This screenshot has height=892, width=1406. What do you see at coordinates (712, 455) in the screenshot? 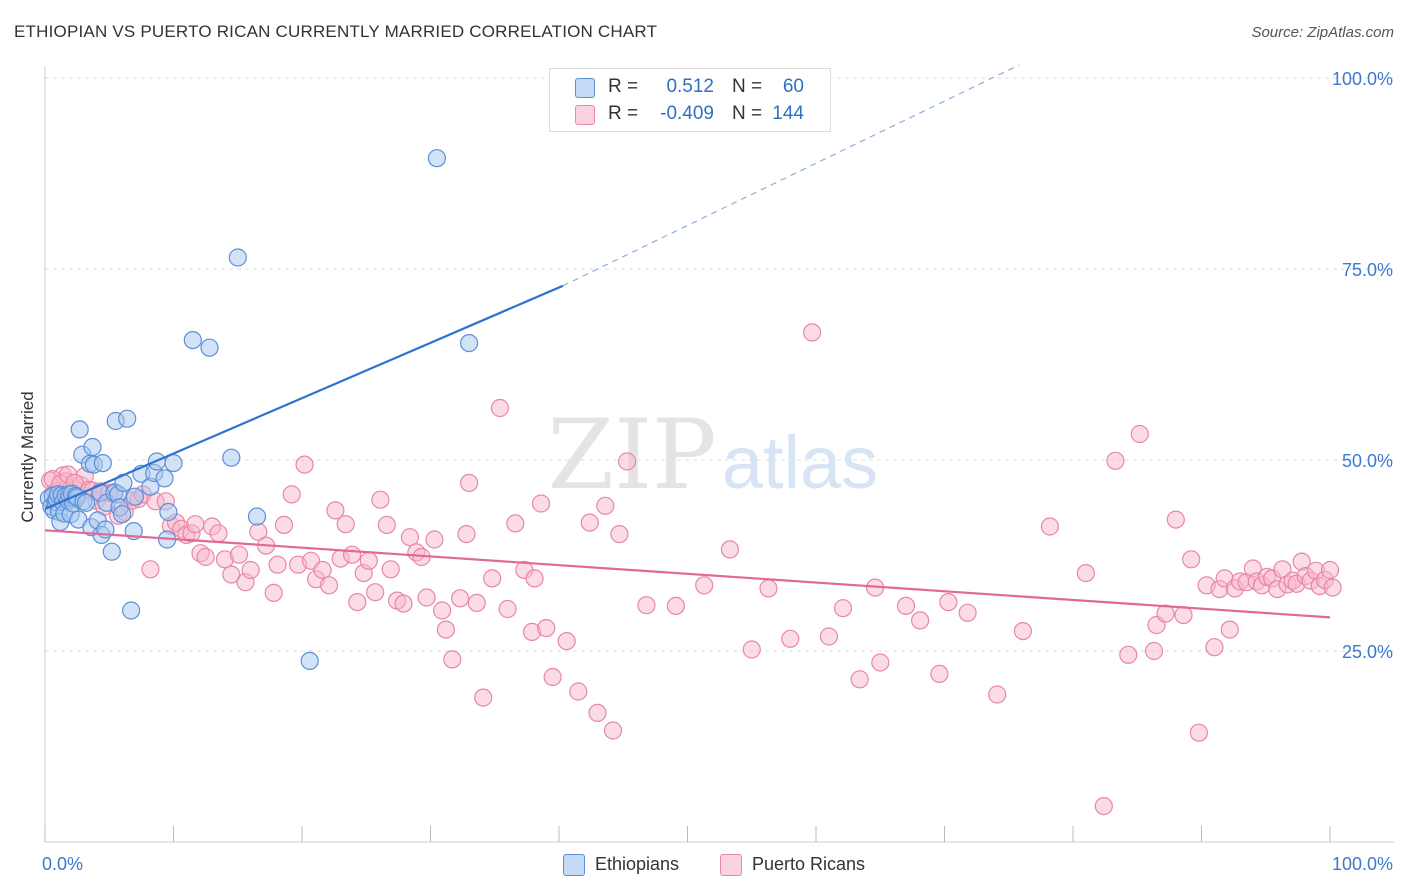
I see `watermark: ZIP atlas` at bounding box center [712, 455].